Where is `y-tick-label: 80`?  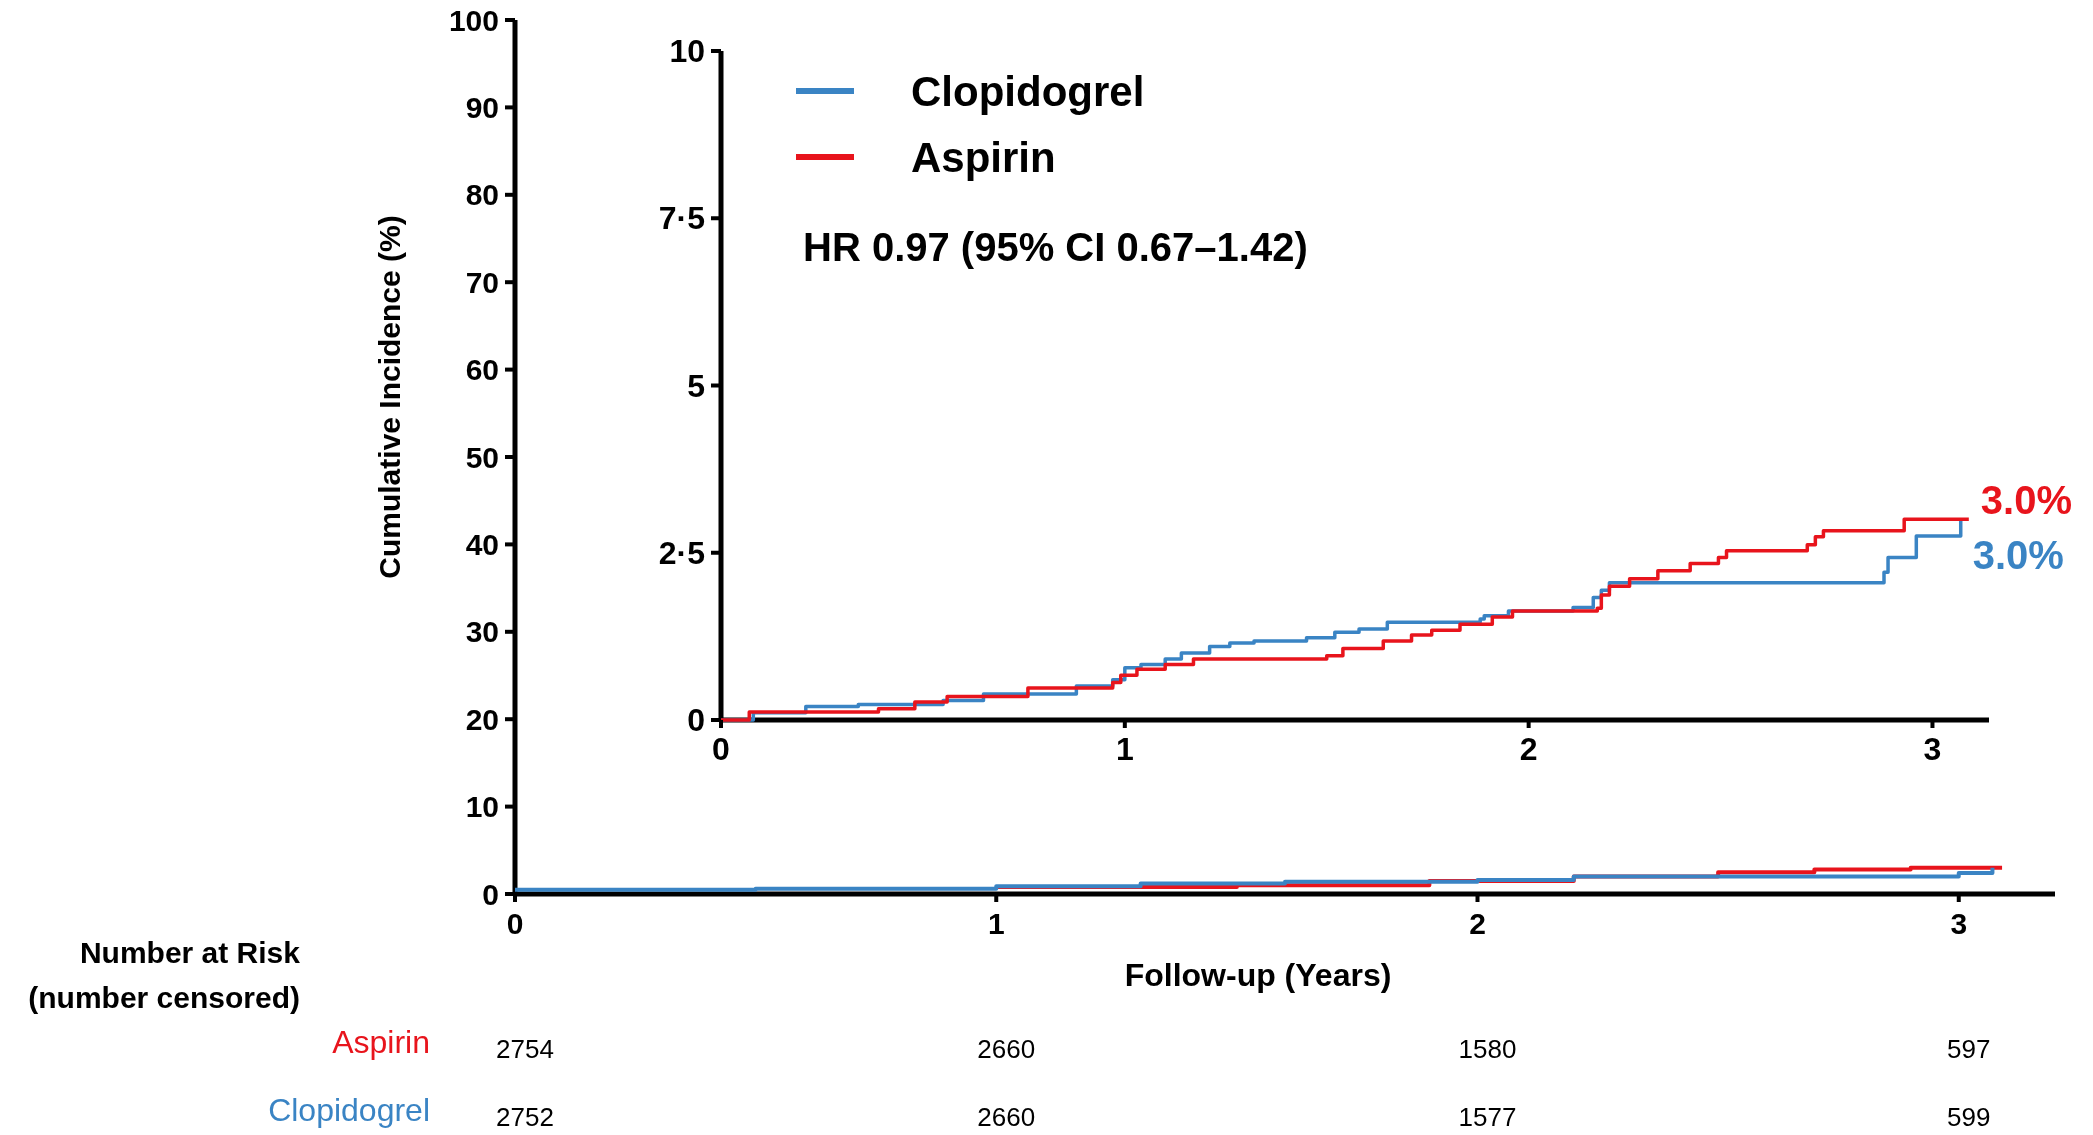 y-tick-label: 80 is located at coordinates (482, 195).